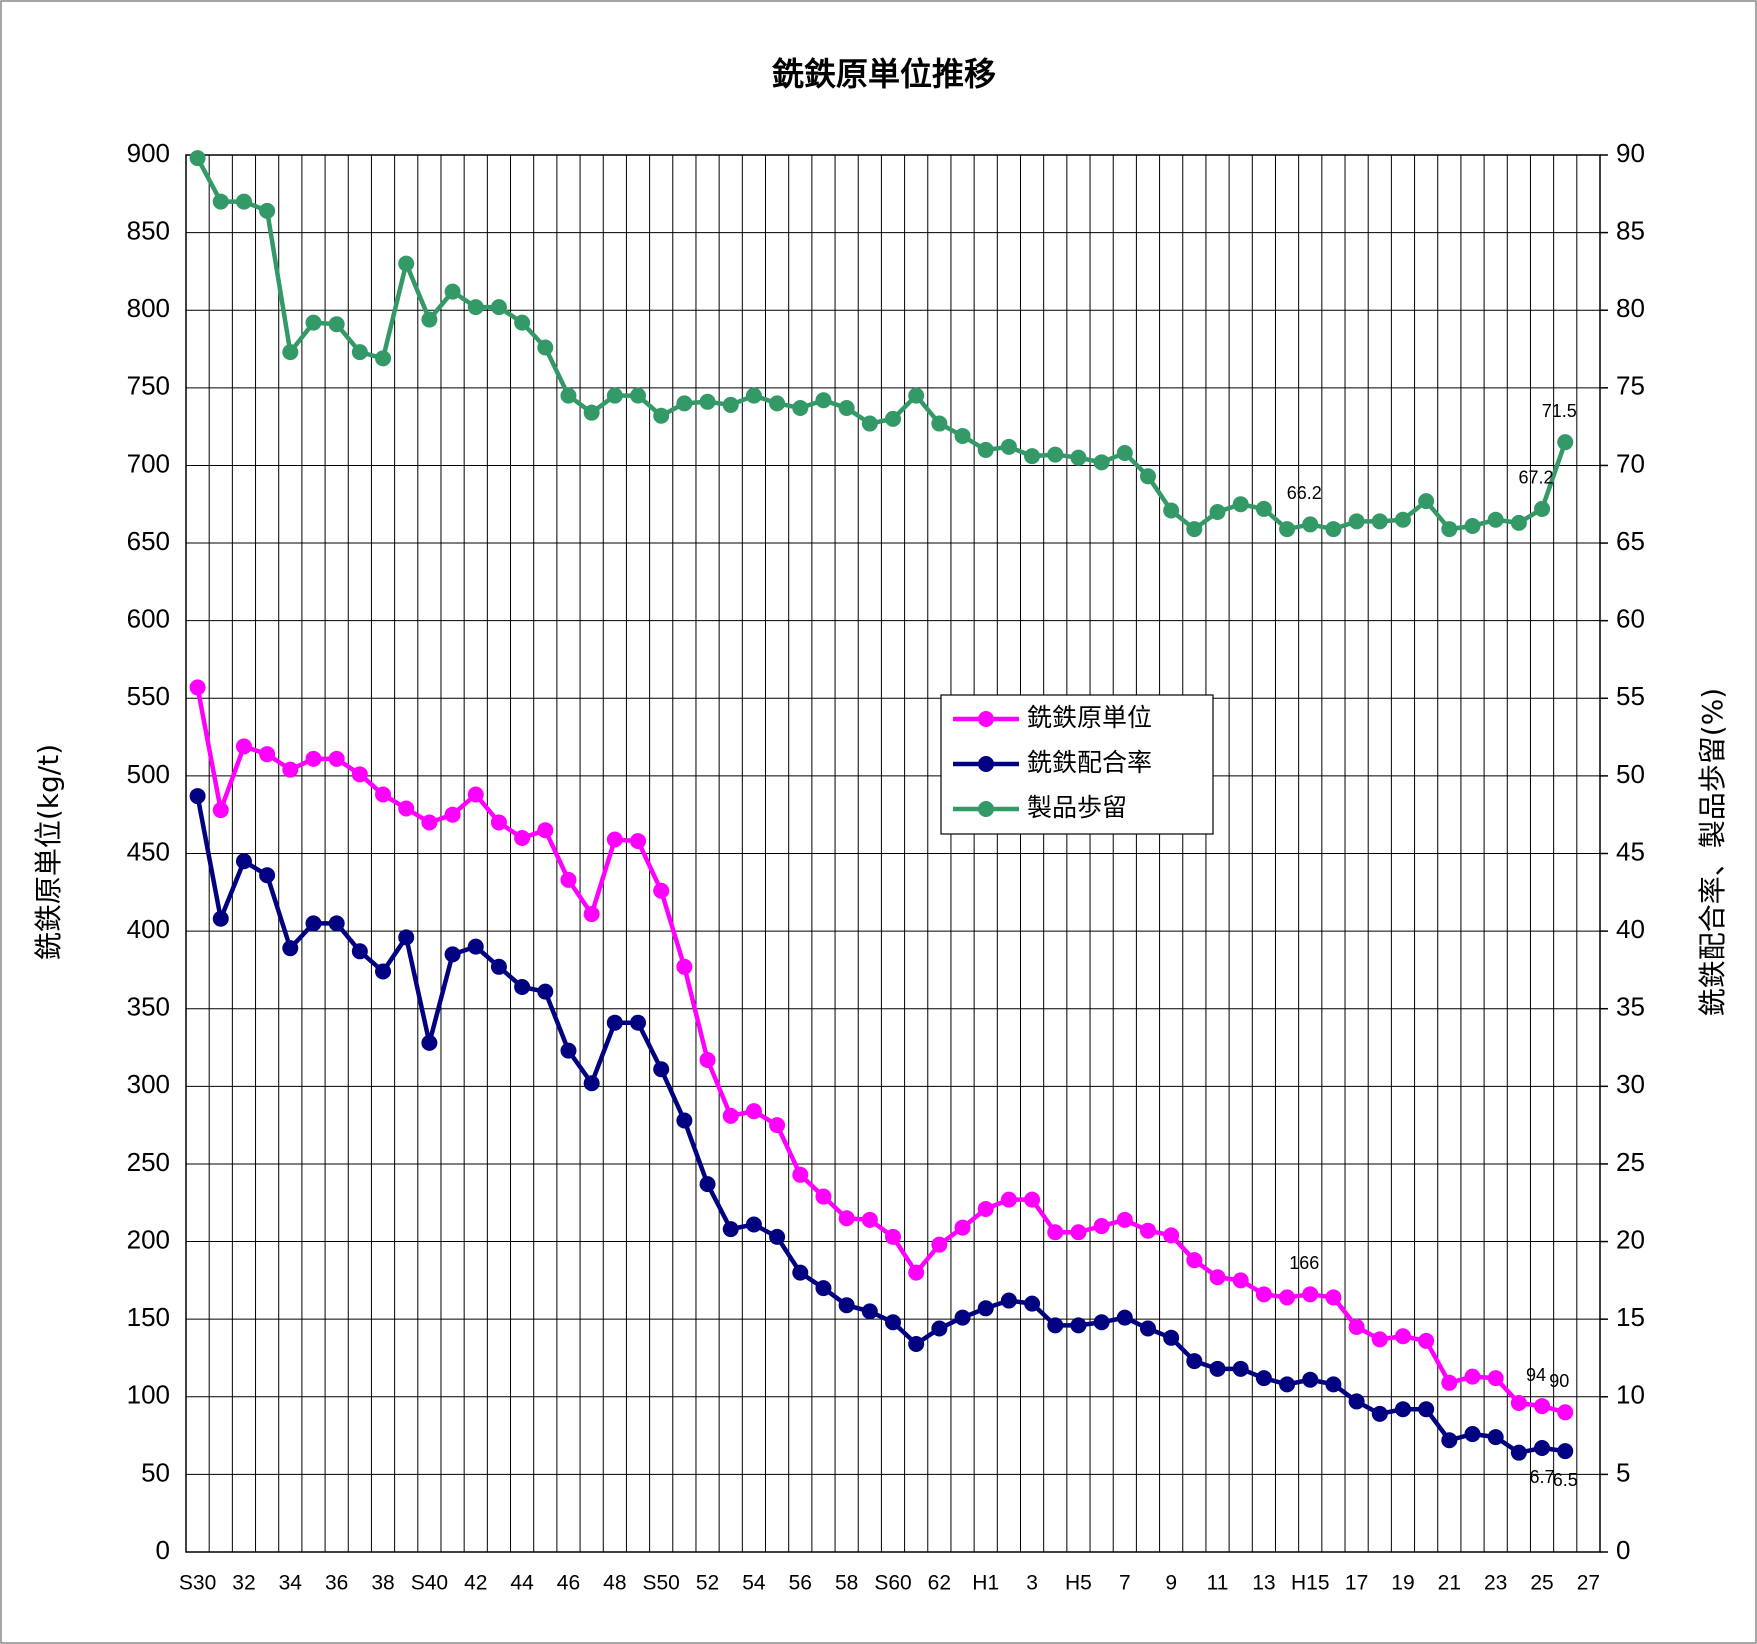 The height and width of the screenshot is (1644, 1757). I want to click on y-tick-label: 50, so click(155, 1472).